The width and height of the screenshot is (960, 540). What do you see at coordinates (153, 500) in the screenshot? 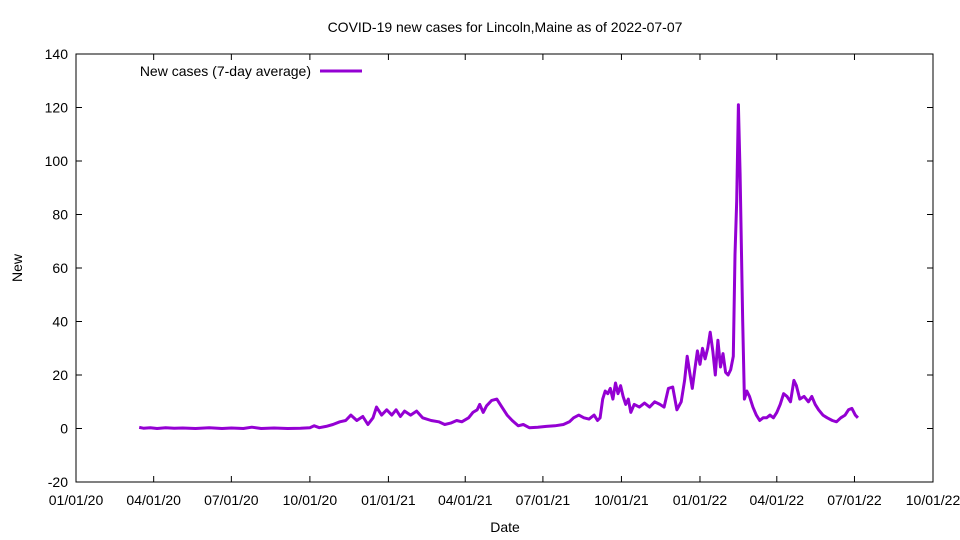
I see `x-tick-label: 04/01/20` at bounding box center [153, 500].